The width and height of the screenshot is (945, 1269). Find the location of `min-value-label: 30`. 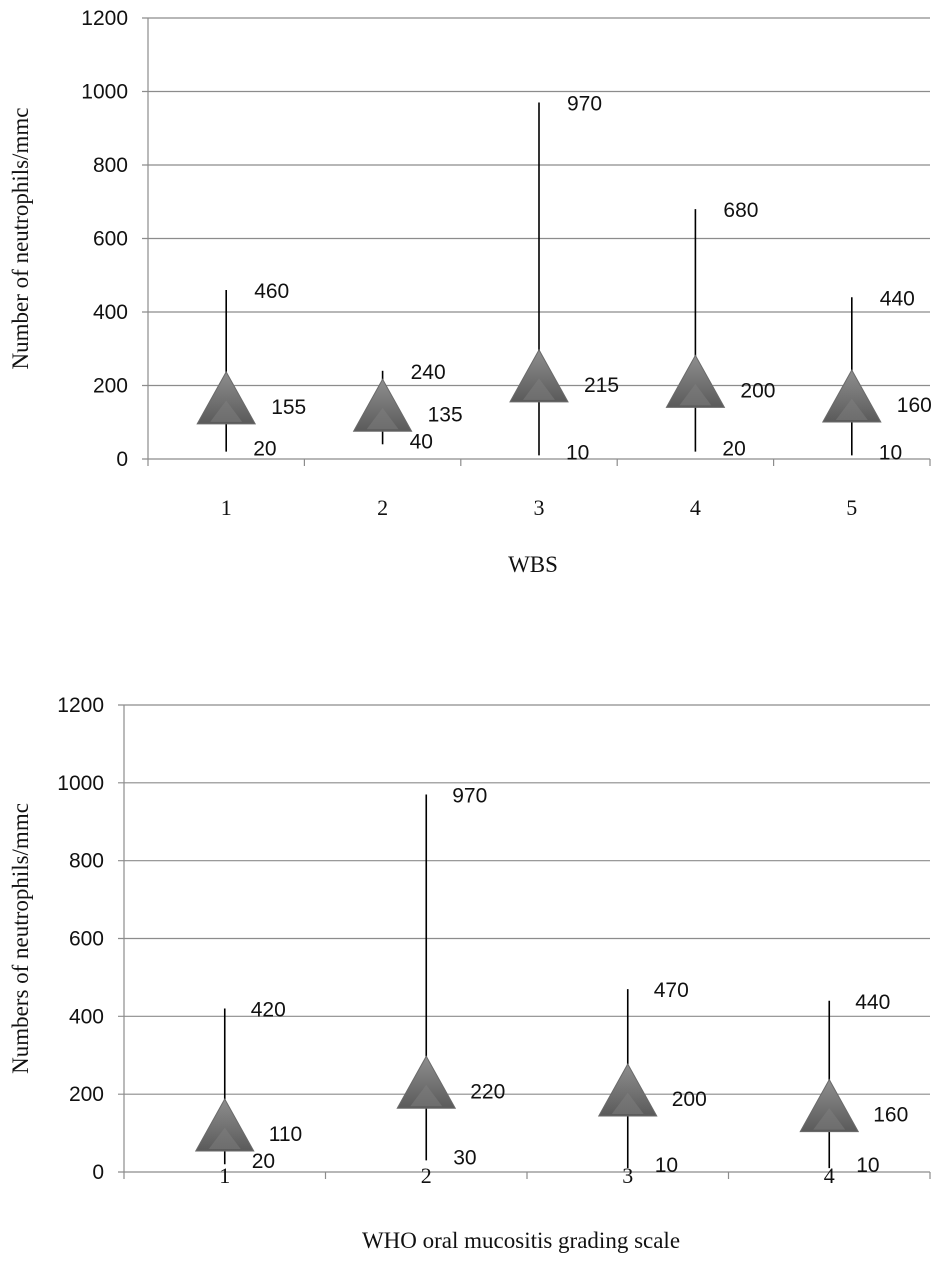

min-value-label: 30 is located at coordinates (464, 1157).